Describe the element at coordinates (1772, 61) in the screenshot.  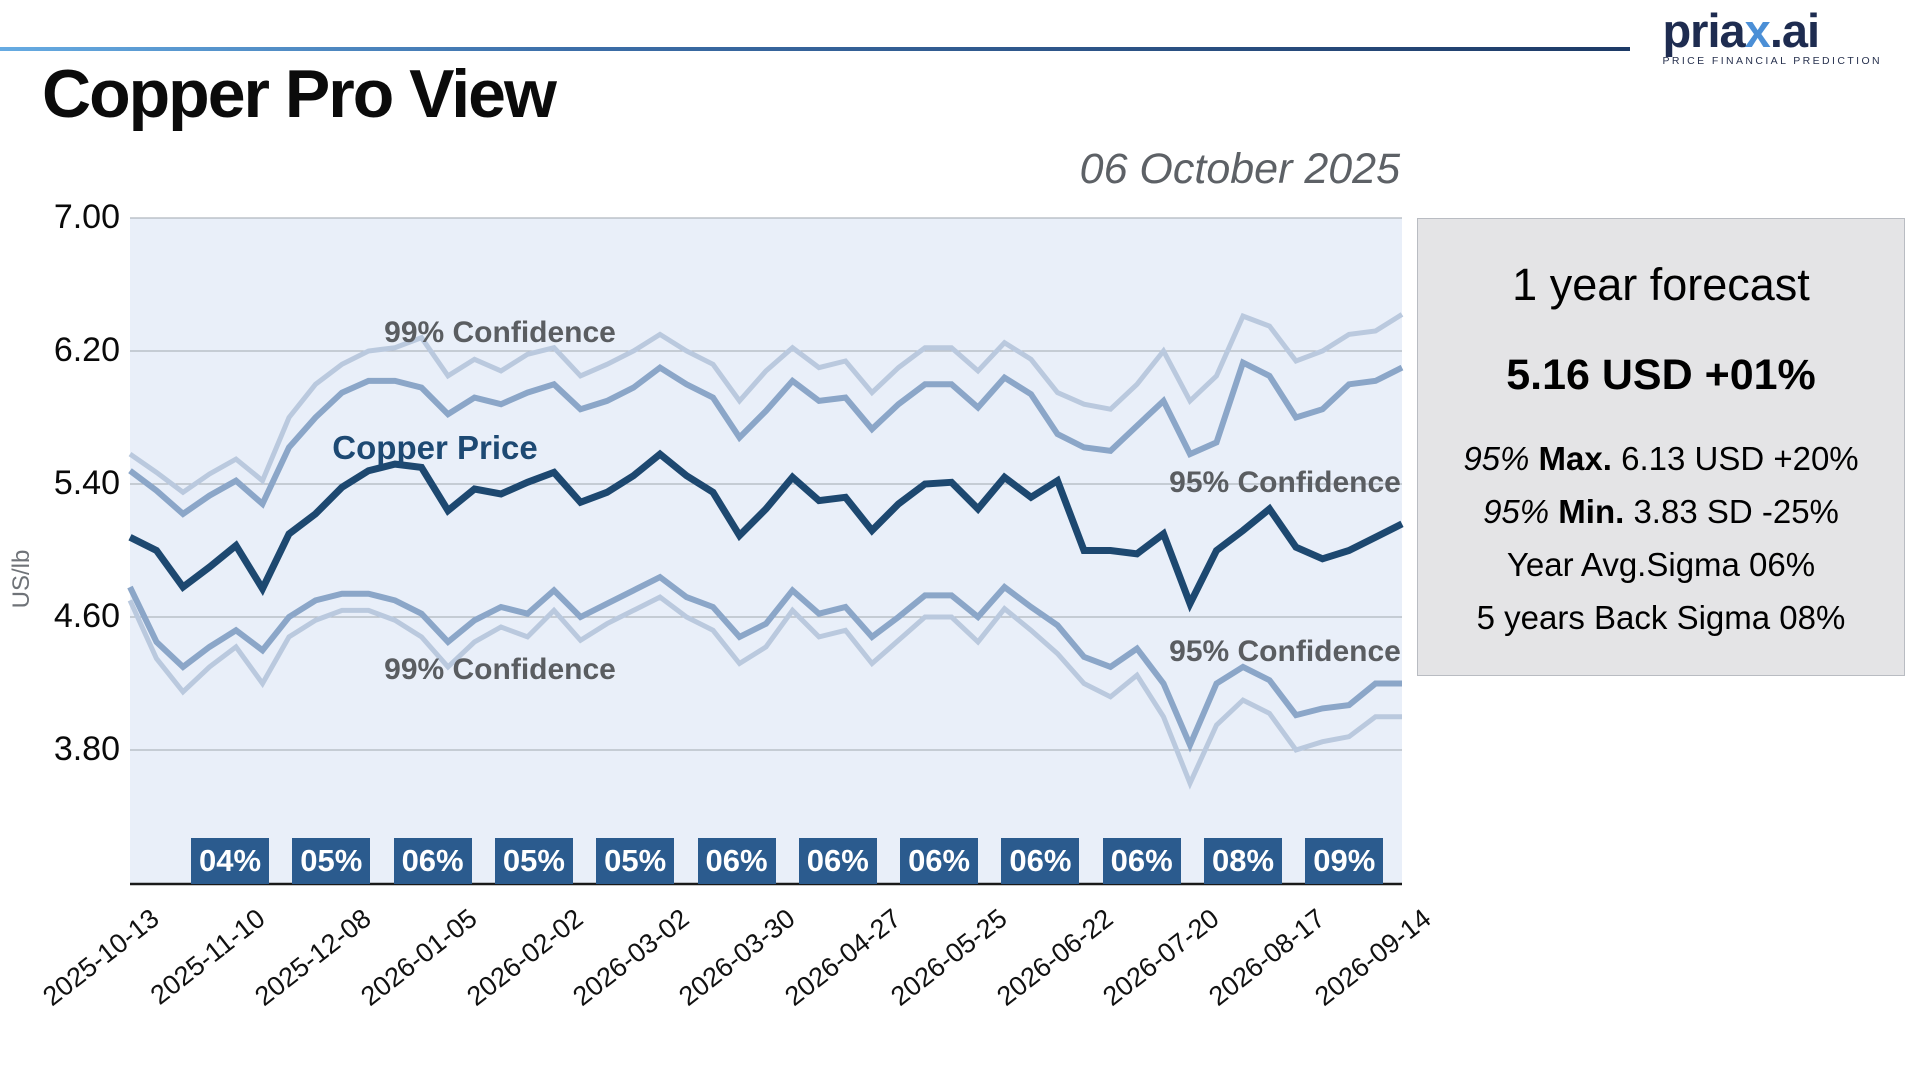
I see `priax-logo-tagline: PRICE FINANCIAL PREDICTION` at that location.